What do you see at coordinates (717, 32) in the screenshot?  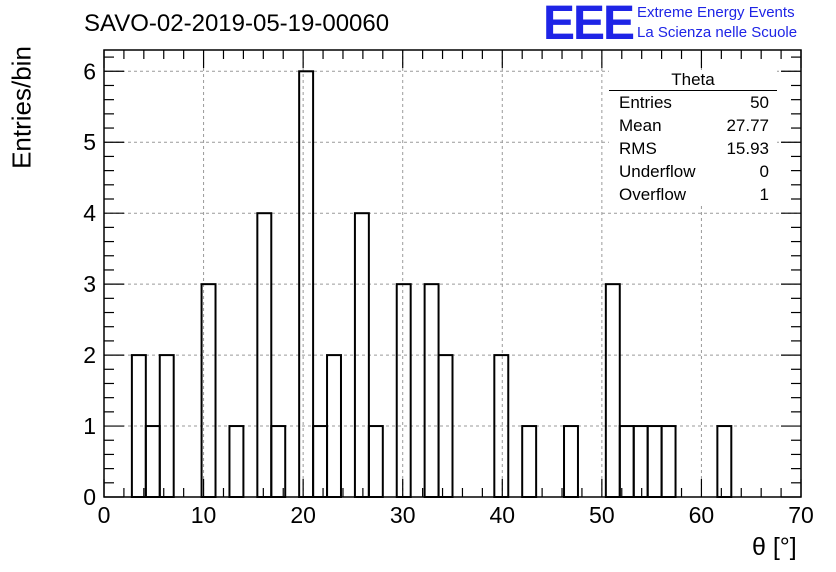 I see `brand-line-2: La Scienza nelle Scuole` at bounding box center [717, 32].